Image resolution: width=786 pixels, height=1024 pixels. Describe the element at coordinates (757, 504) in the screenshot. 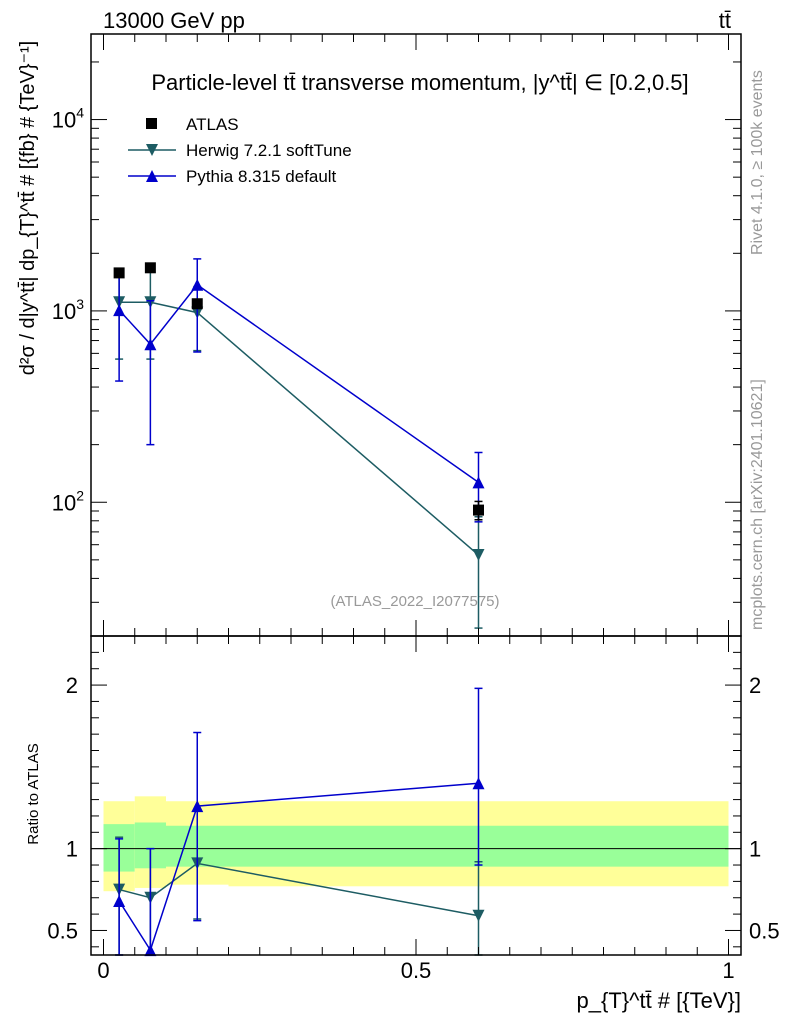

I see `source-label: mcplots.cern.ch [arXiv:2401.10621]` at that location.